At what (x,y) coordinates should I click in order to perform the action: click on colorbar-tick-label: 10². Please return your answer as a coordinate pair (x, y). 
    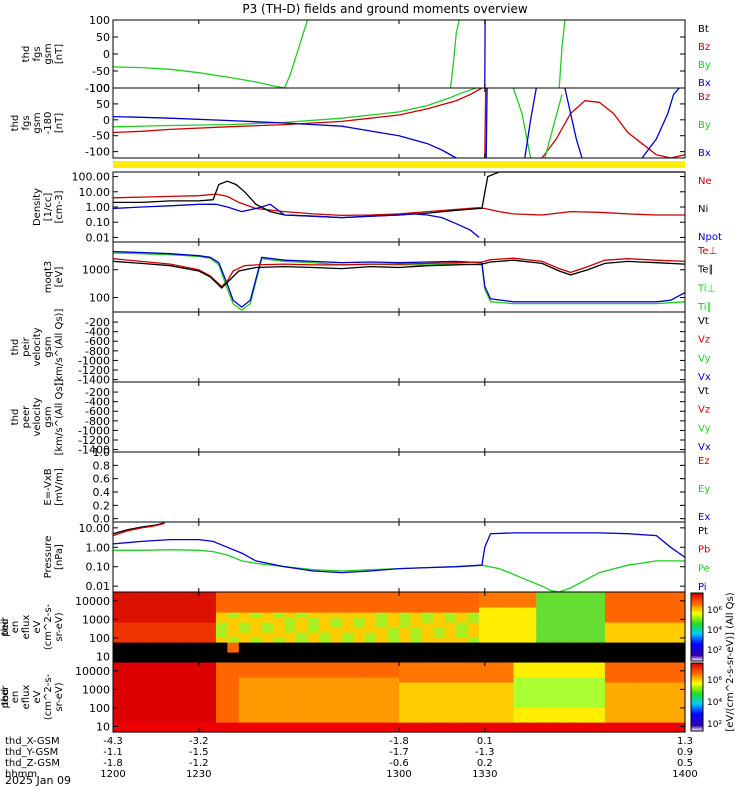
    Looking at the image, I should click on (714, 651).